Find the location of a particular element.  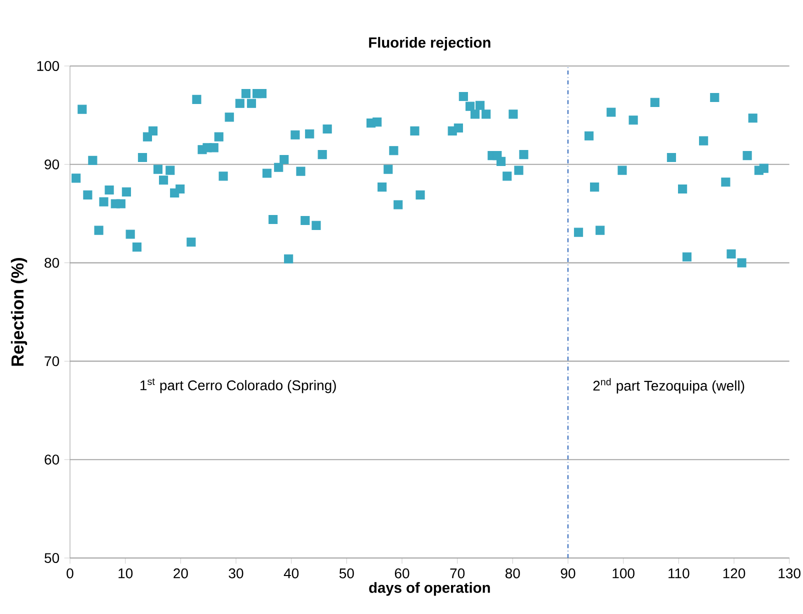

x-tick-label: 100 is located at coordinates (623, 573).